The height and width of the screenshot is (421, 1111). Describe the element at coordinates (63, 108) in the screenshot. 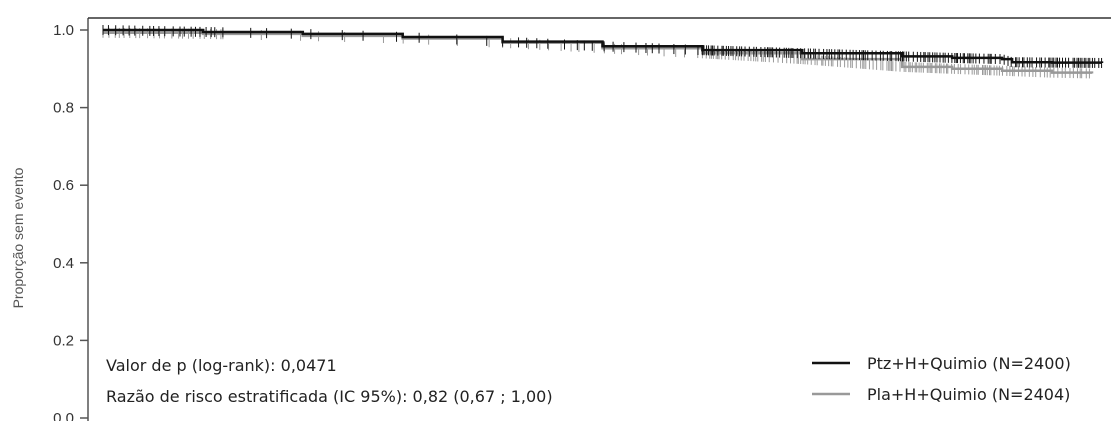

I see `y-tick-label: 0.8` at that location.